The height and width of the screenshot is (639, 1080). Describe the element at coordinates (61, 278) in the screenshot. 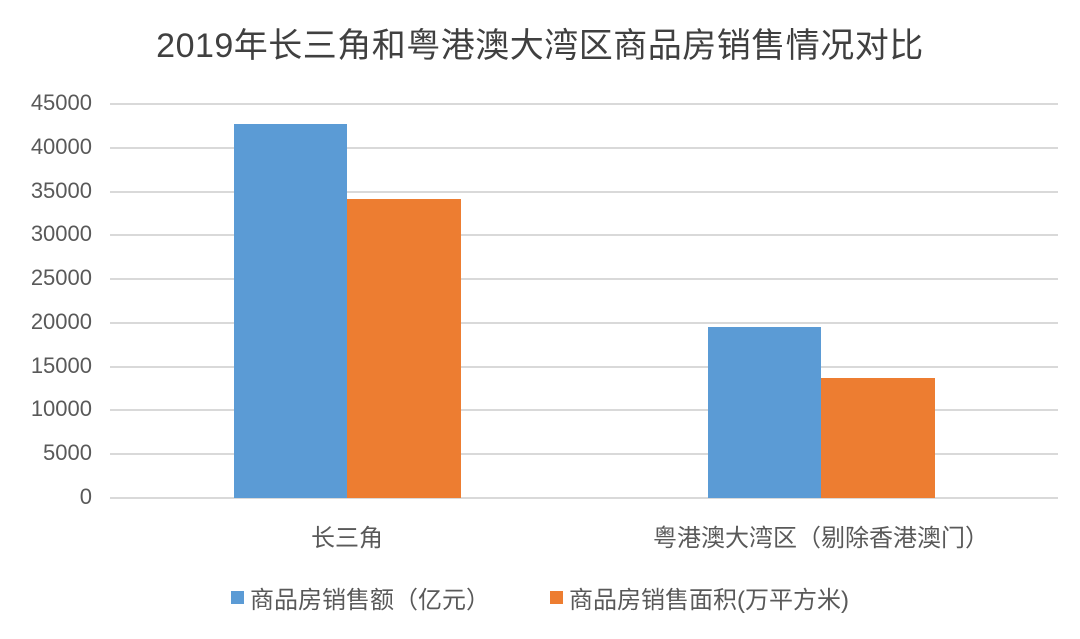

I see `y-tick-label: 25000` at that location.